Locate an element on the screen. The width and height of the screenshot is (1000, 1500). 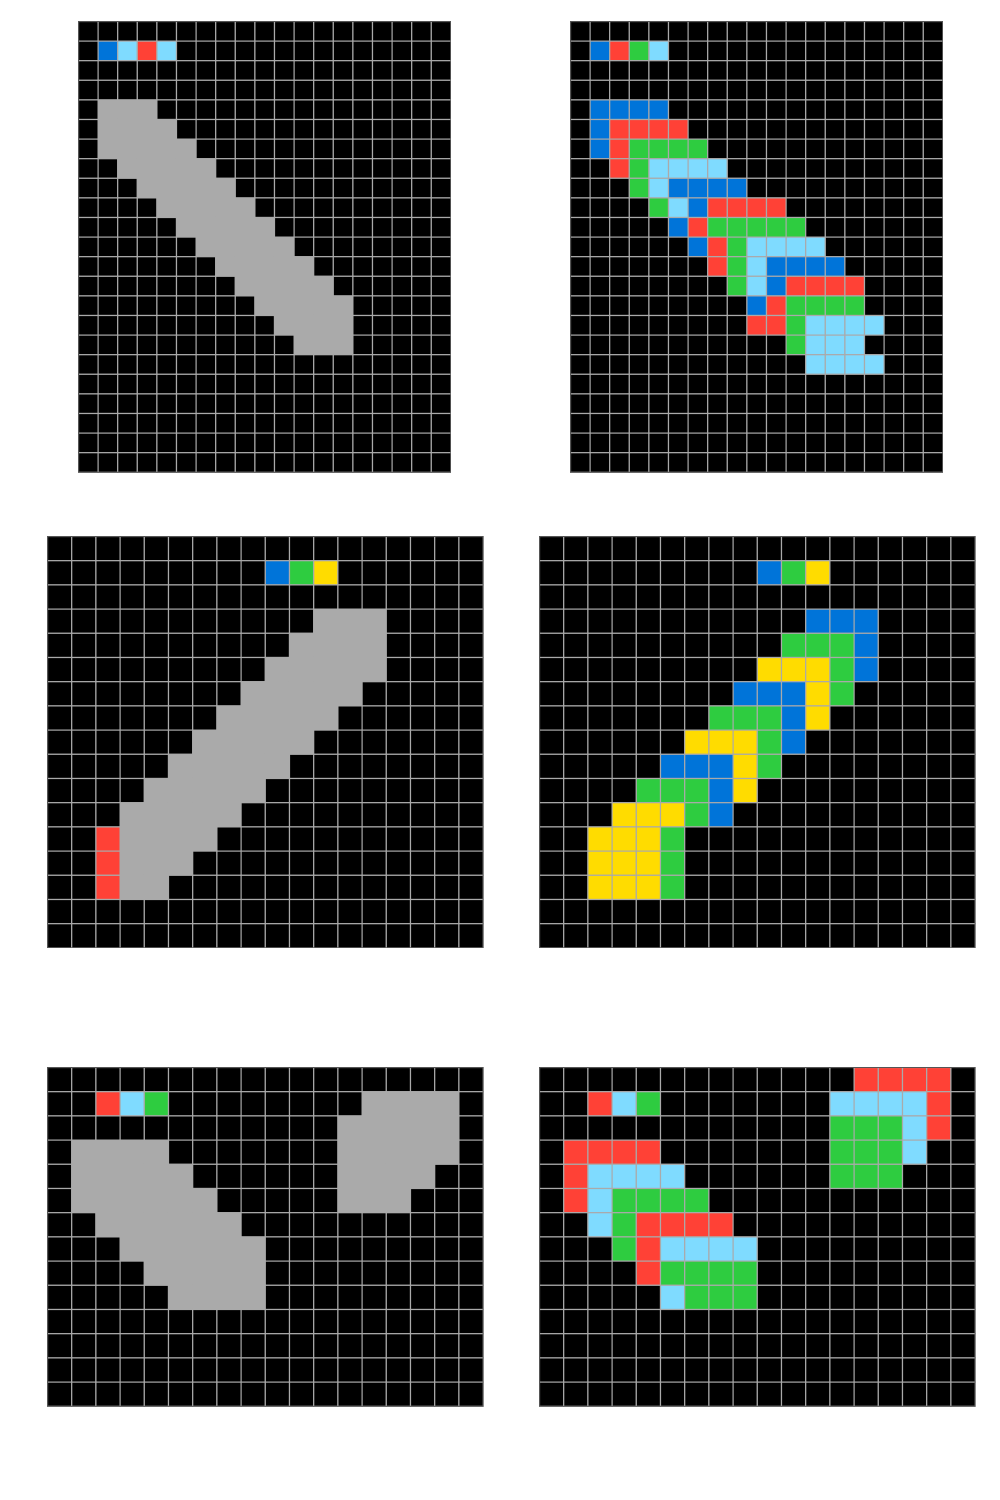
grid-canvas is located at coordinates (757, 742).